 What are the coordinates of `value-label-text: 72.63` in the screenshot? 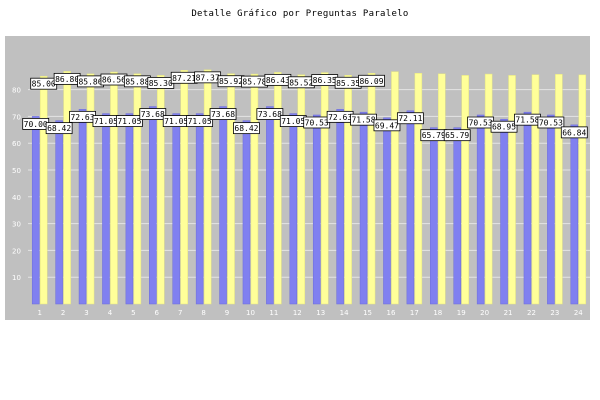 It's located at (340, 117).